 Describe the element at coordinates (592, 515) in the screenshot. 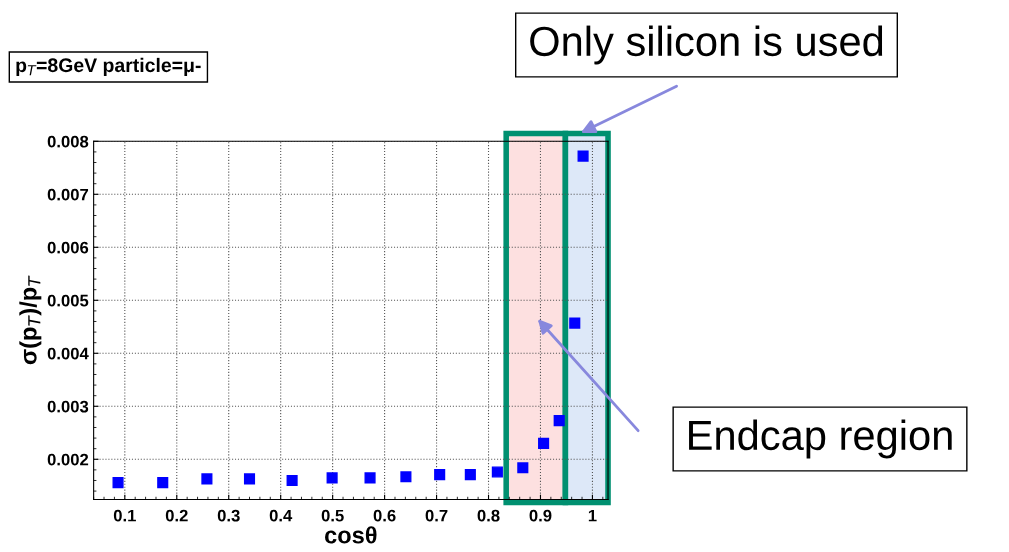

I see `x-tick-label: 1` at that location.